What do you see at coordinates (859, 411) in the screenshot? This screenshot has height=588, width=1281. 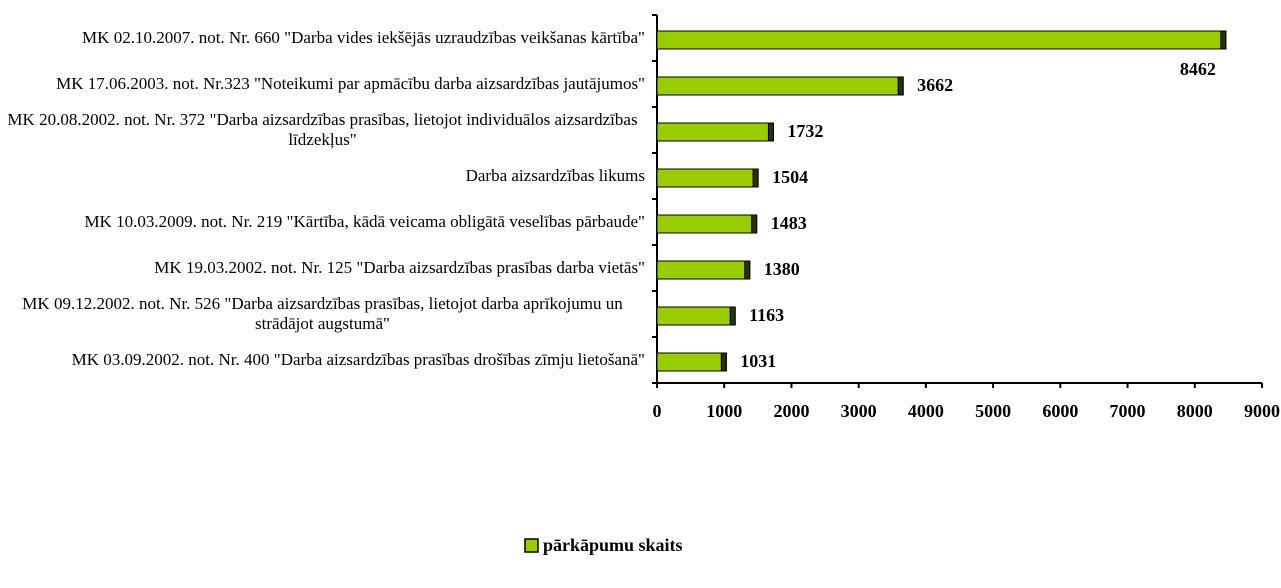 I see `x-tick-label: 3000` at bounding box center [859, 411].